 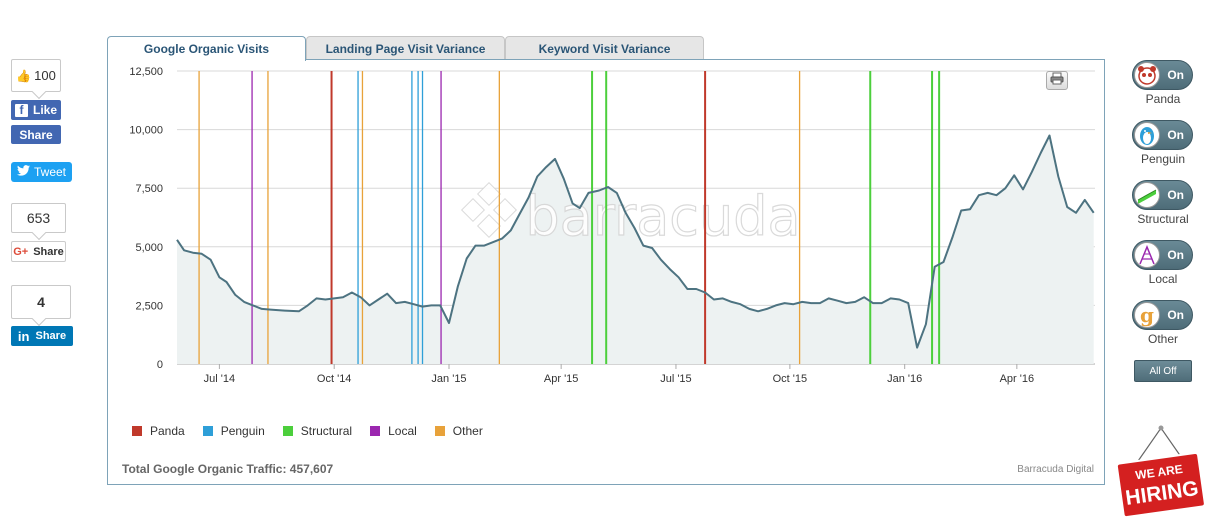 I want to click on legend-label: Panda, so click(x=167, y=431).